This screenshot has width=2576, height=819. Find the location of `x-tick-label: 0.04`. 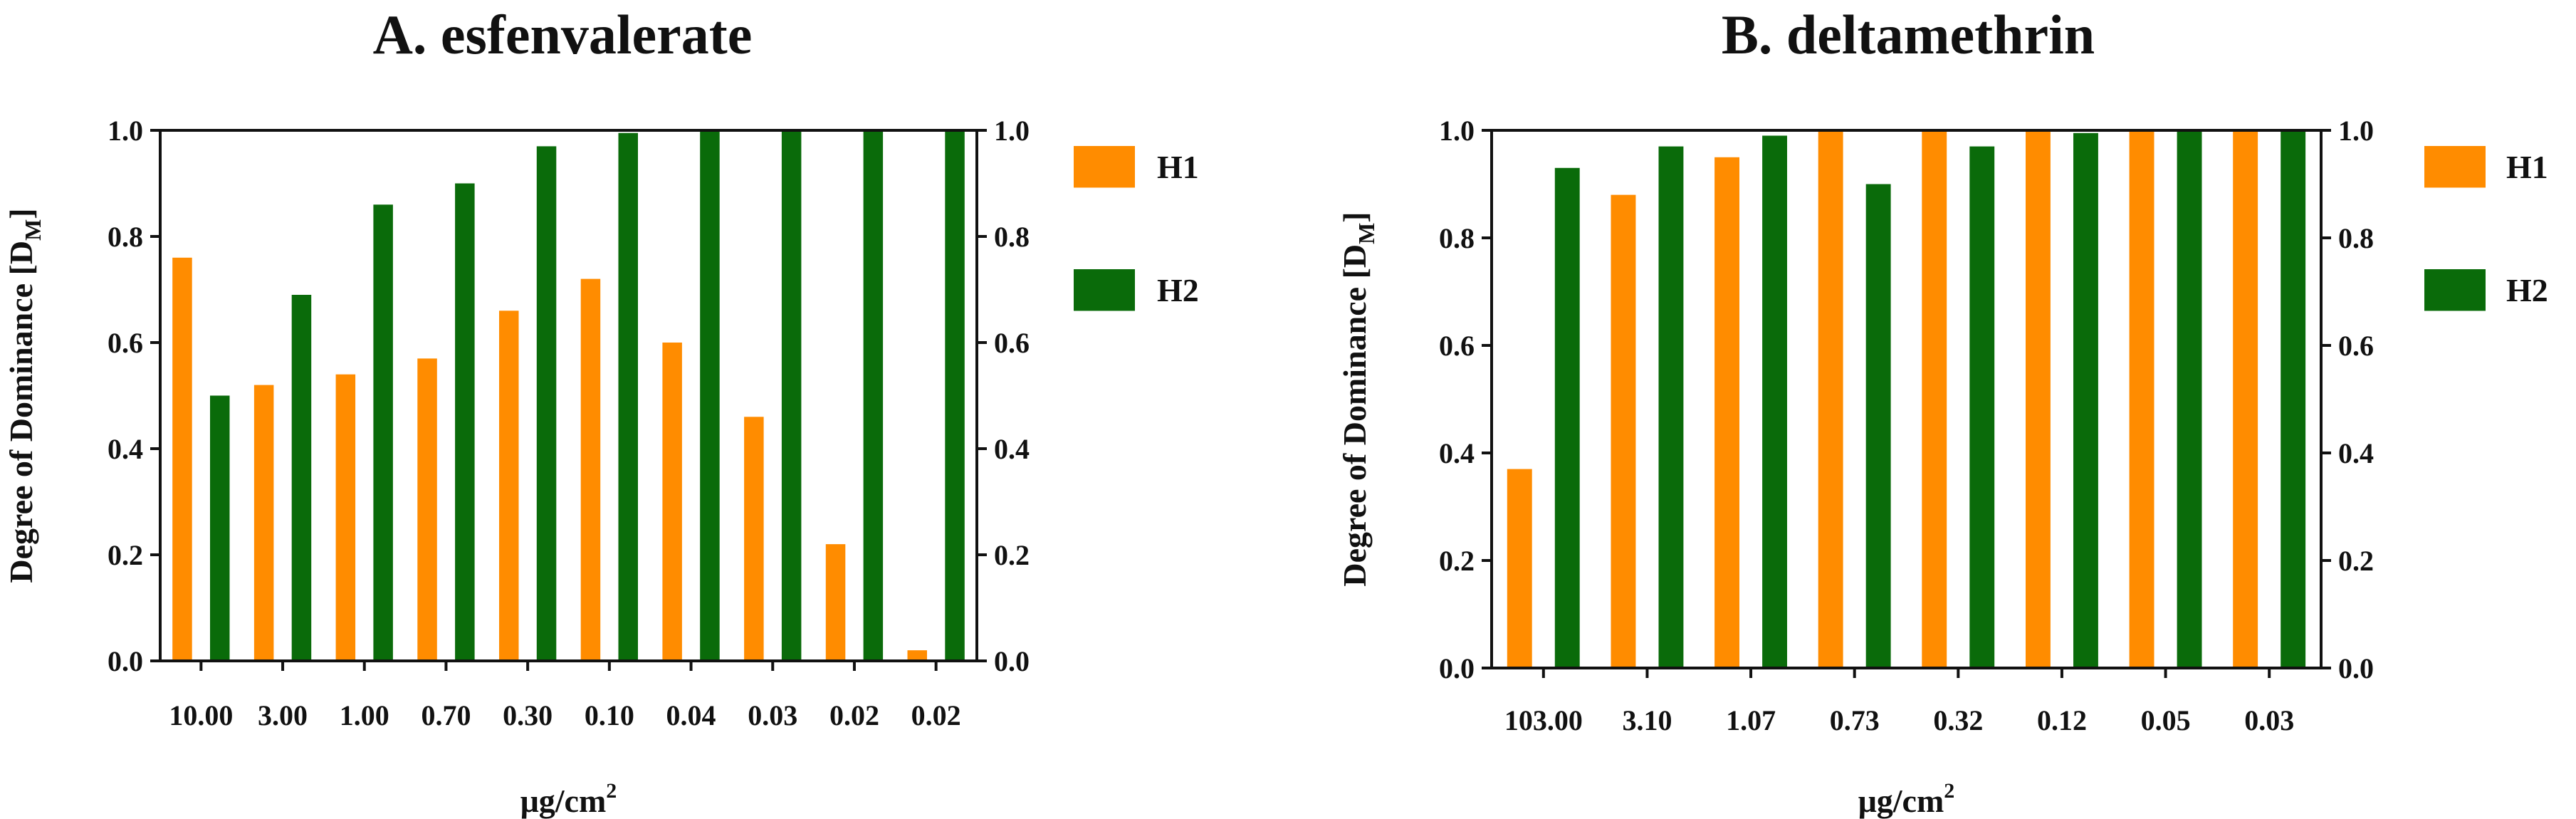

x-tick-label: 0.04 is located at coordinates (691, 715).